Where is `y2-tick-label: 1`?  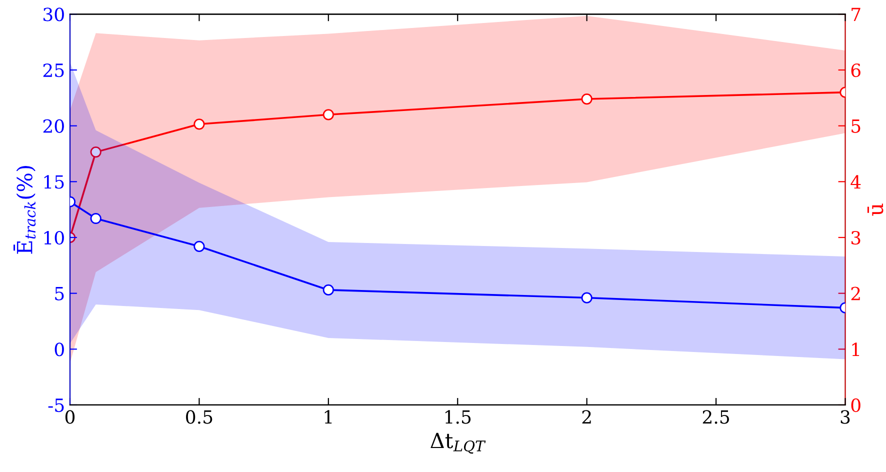
y2-tick-label: 1 is located at coordinates (856, 349).